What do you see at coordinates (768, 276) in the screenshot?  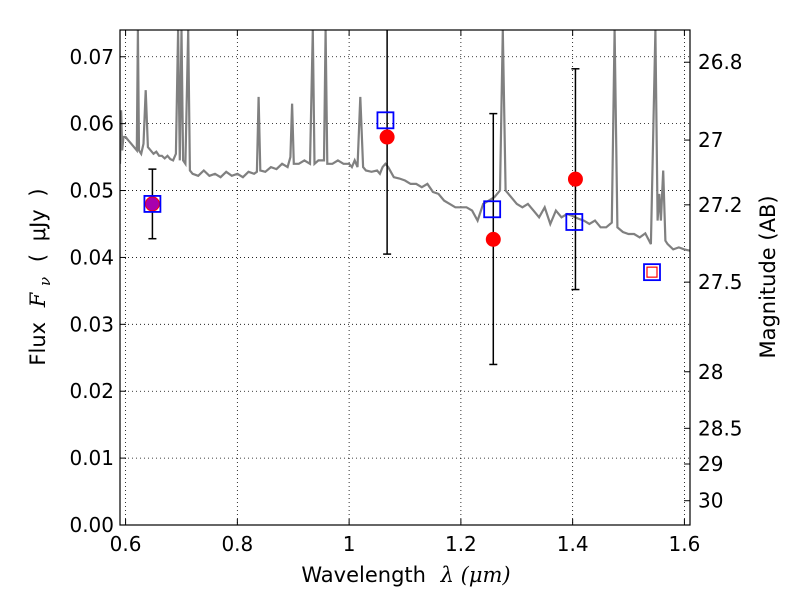 I see `magnitude-axis-title: Magnitude (AB)` at bounding box center [768, 276].